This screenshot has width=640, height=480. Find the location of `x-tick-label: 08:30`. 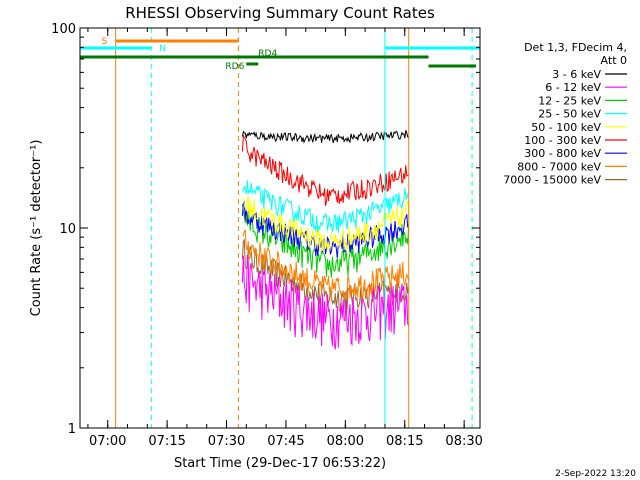

x-tick-label: 08:30 is located at coordinates (463, 441).